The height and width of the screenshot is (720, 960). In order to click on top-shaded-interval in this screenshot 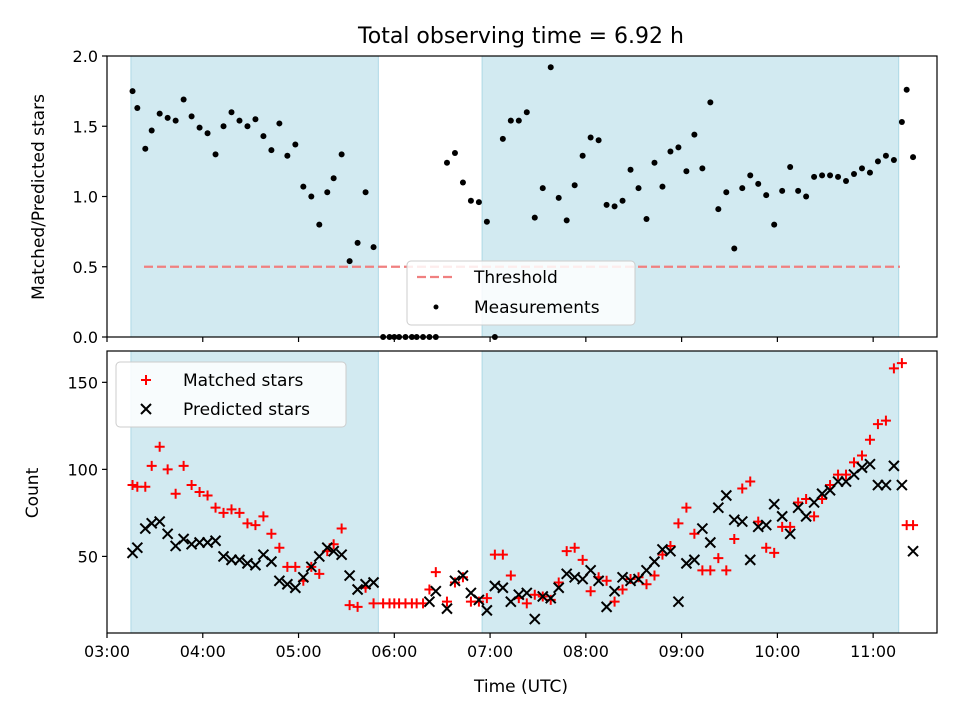, I will do `click(254, 196)`.